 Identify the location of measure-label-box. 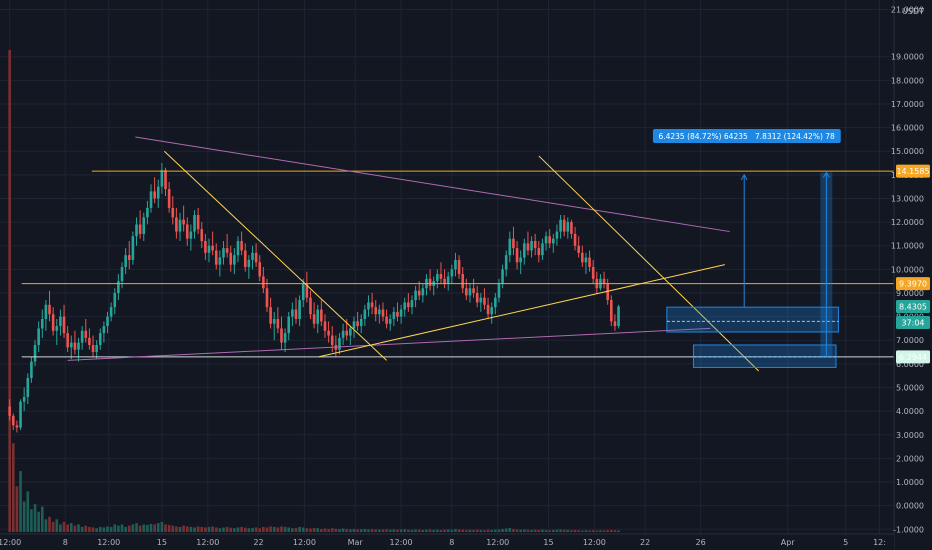
(795, 136).